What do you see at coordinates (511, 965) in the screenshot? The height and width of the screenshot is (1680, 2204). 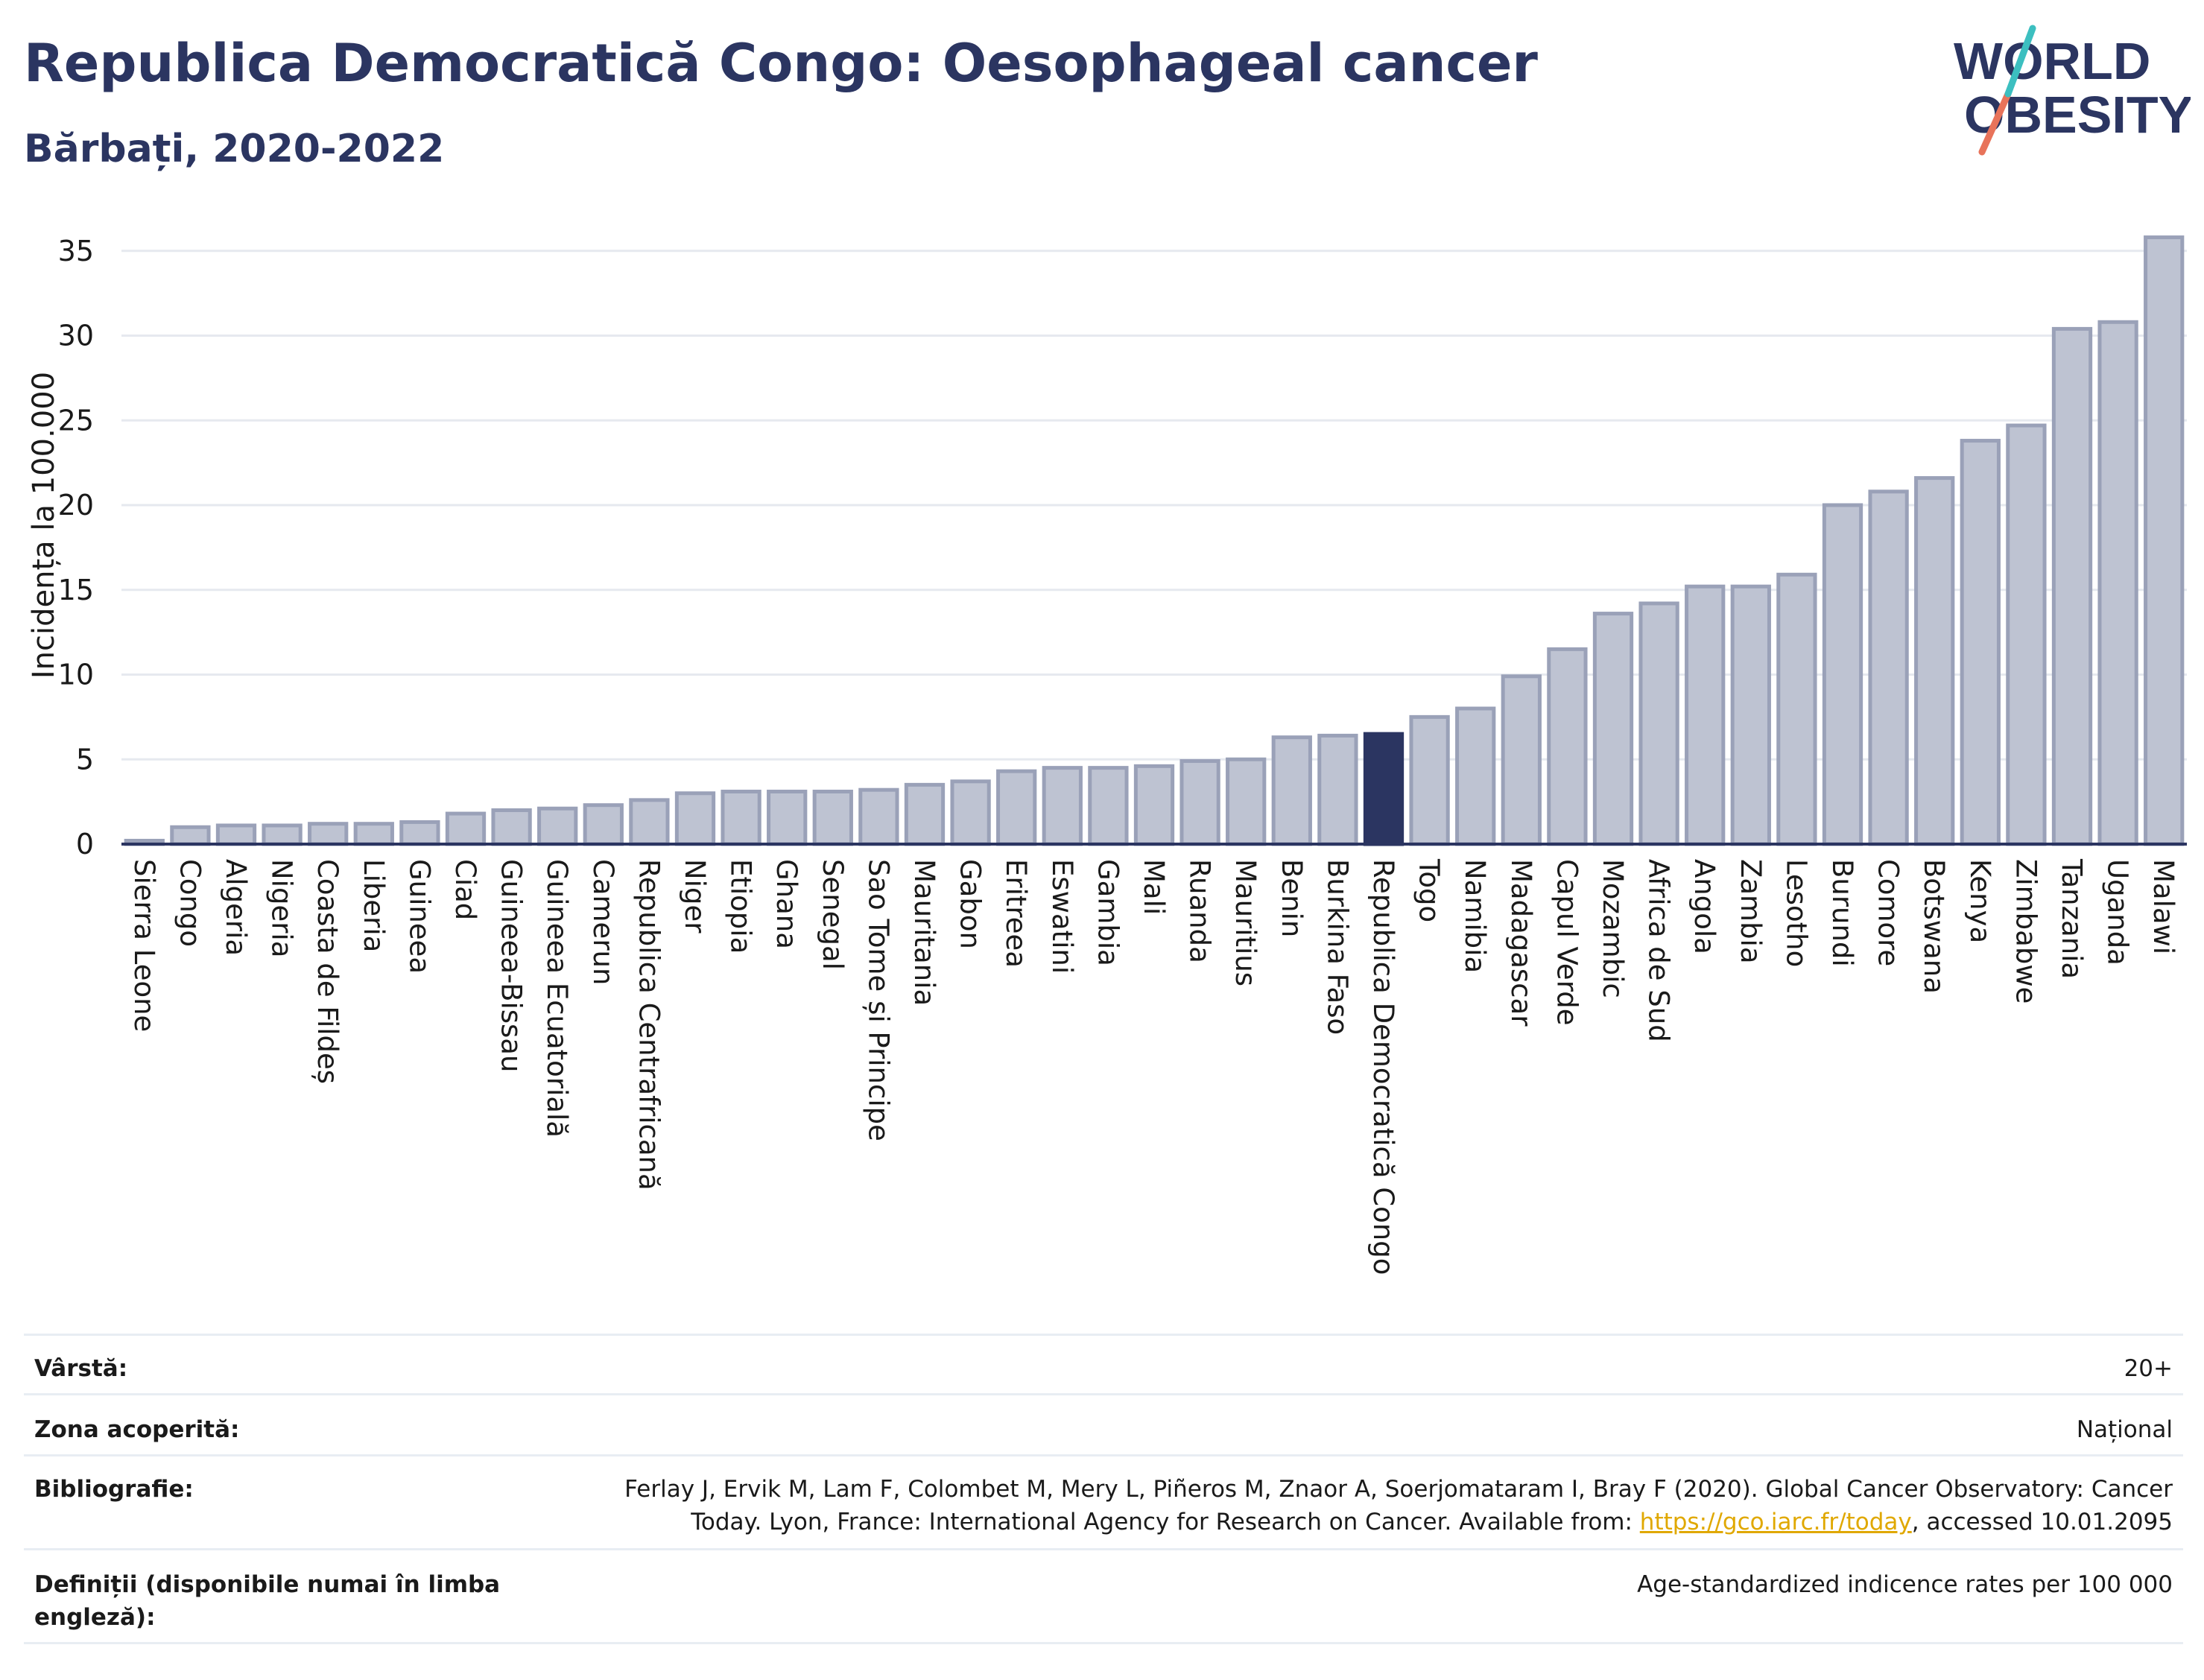 I see `x-tick-label: Guineea-Bissau` at bounding box center [511, 965].